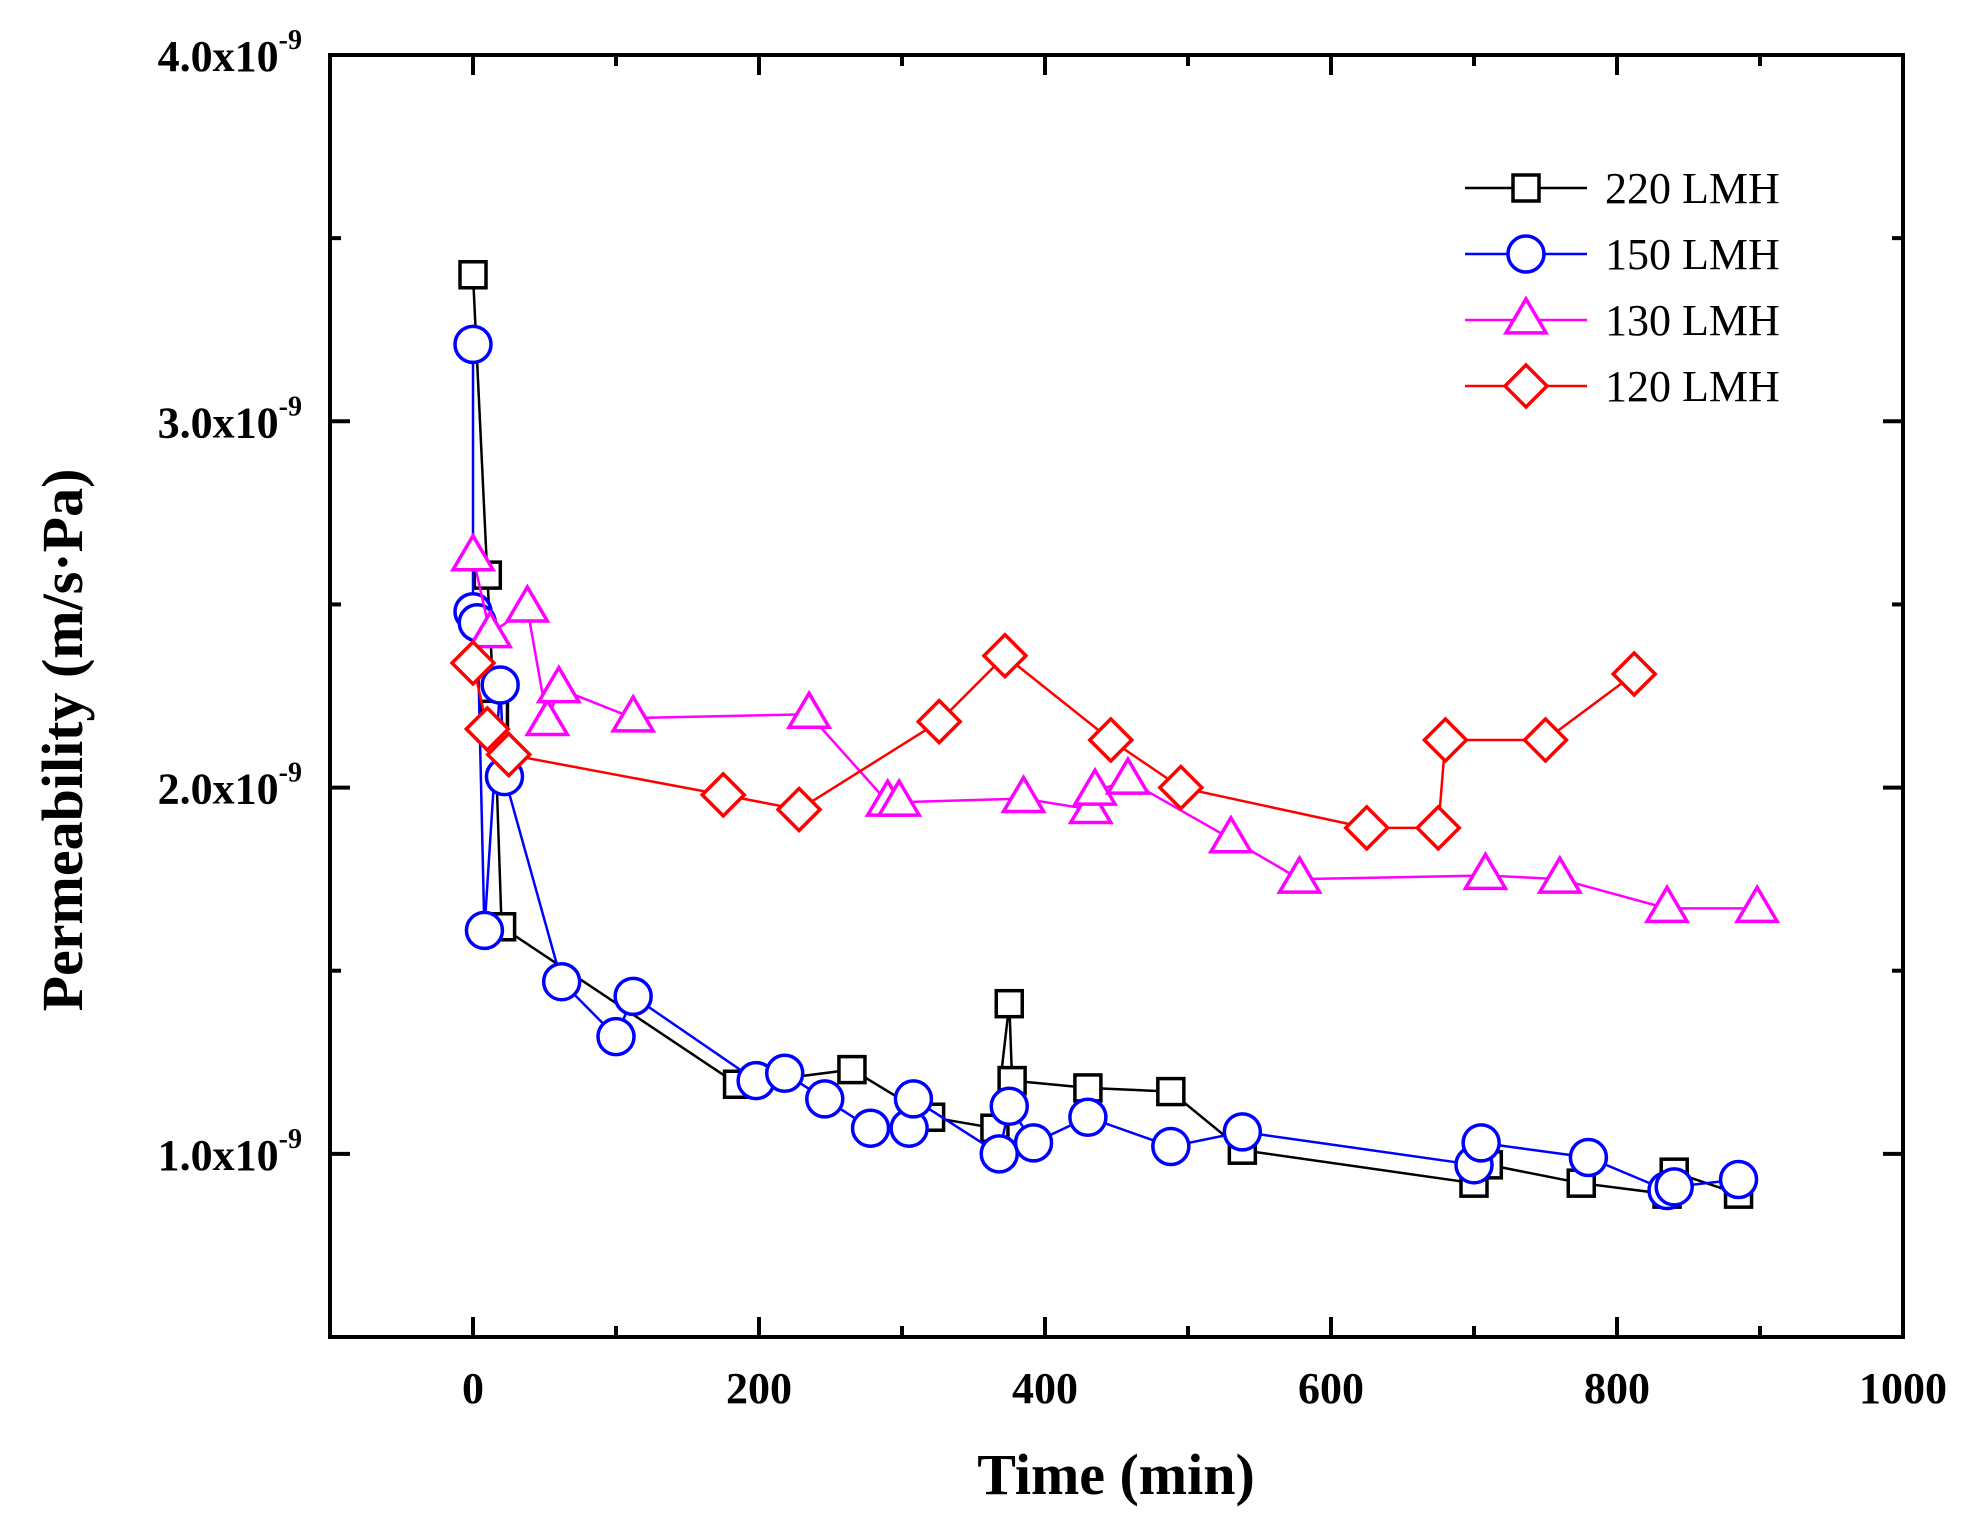 This screenshot has height=1540, width=1980. What do you see at coordinates (1053, 742) in the screenshot?
I see `series-120-lmh` at bounding box center [1053, 742].